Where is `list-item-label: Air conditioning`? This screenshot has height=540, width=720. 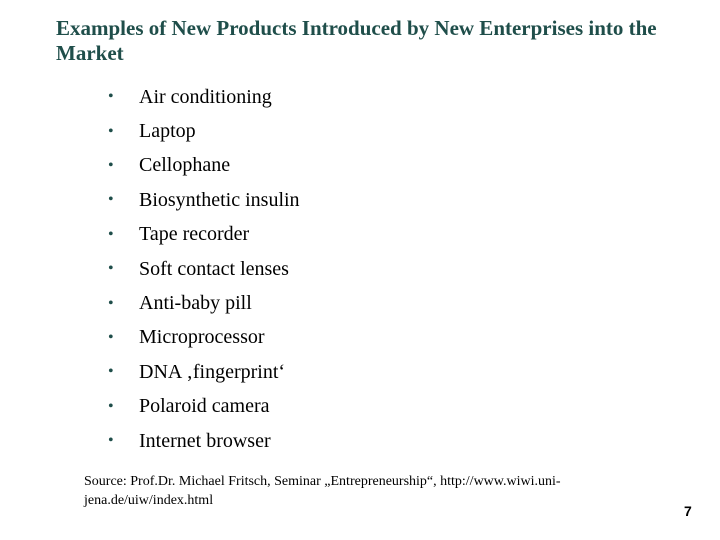
list-item-label: Air conditioning is located at coordinates (205, 96).